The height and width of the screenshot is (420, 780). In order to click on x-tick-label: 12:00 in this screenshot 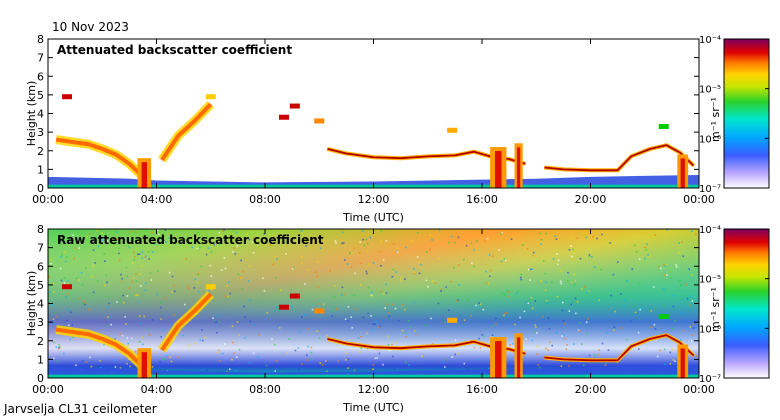, I will do `click(374, 389)`.